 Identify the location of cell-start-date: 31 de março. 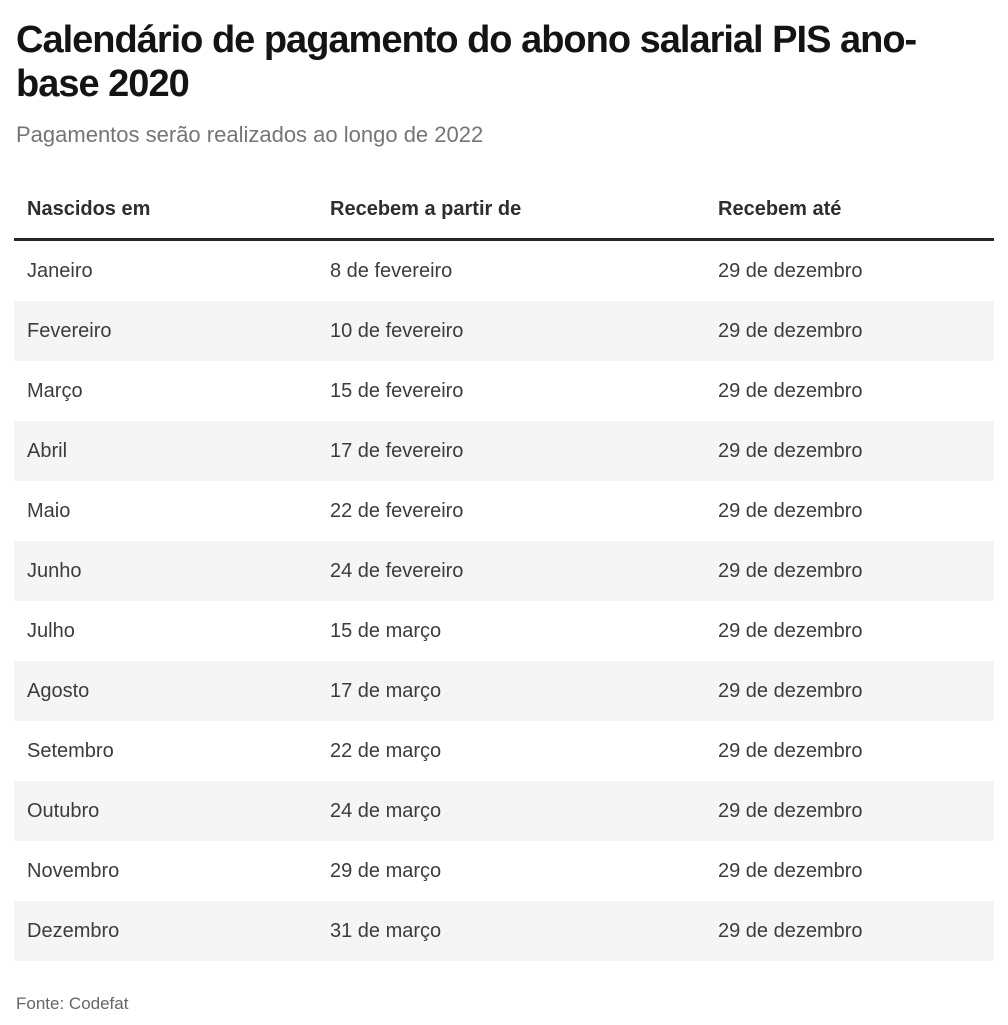
(511, 931).